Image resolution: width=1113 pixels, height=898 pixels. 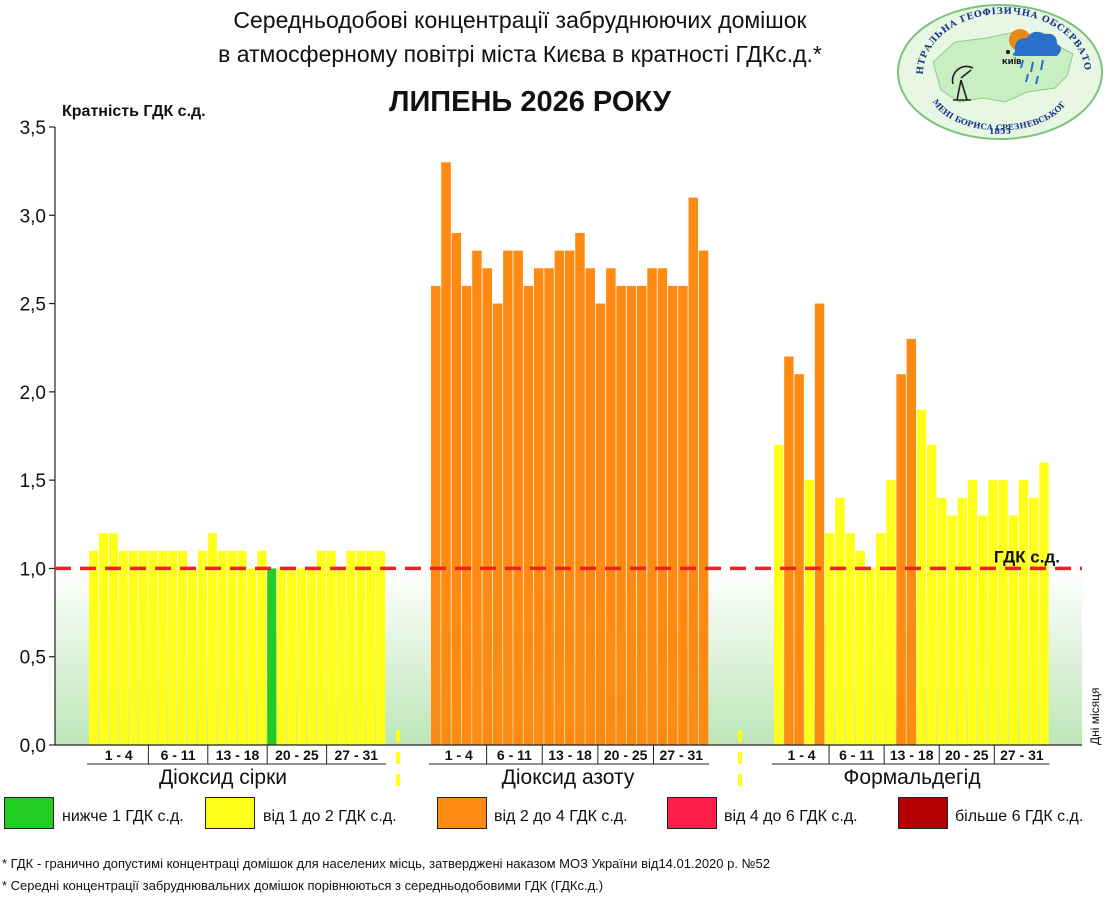 I want to click on y-axis-label: Кратність ГДК с.д., so click(x=134, y=111).